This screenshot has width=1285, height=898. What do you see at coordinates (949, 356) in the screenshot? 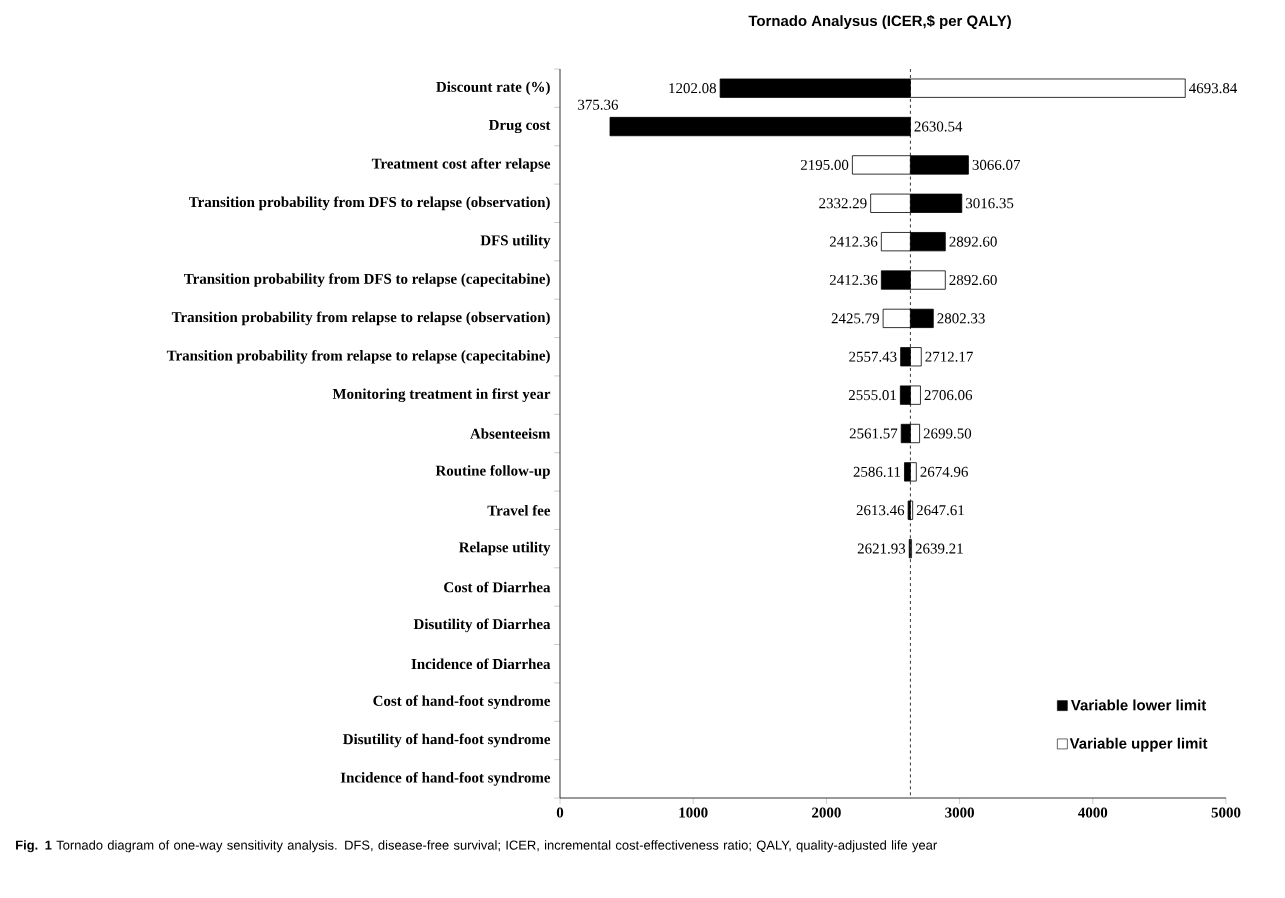
I see `data-label: 2712.17` at bounding box center [949, 356].